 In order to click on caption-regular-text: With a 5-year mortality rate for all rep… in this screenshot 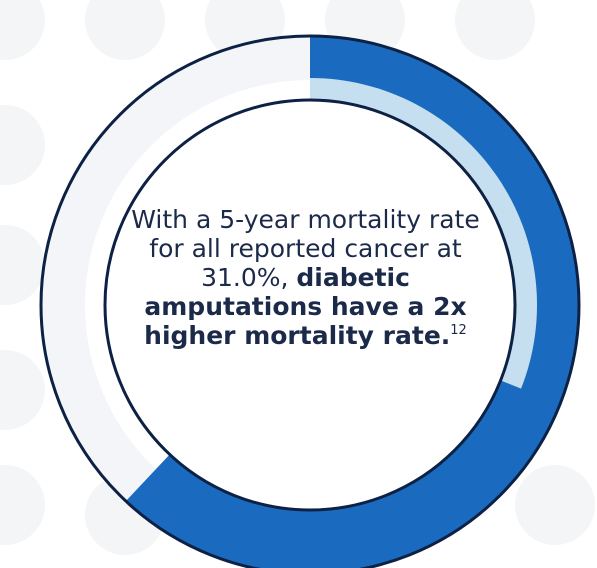, I will do `click(305, 248)`.